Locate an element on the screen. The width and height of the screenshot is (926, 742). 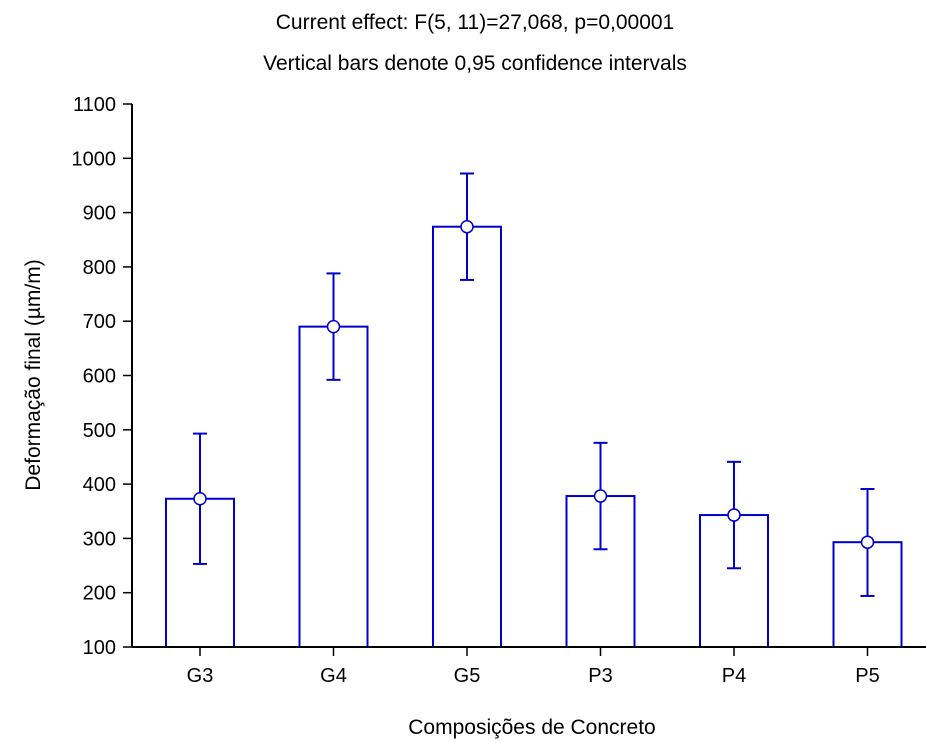
y-tick-label: 1100 is located at coordinates (94, 105).